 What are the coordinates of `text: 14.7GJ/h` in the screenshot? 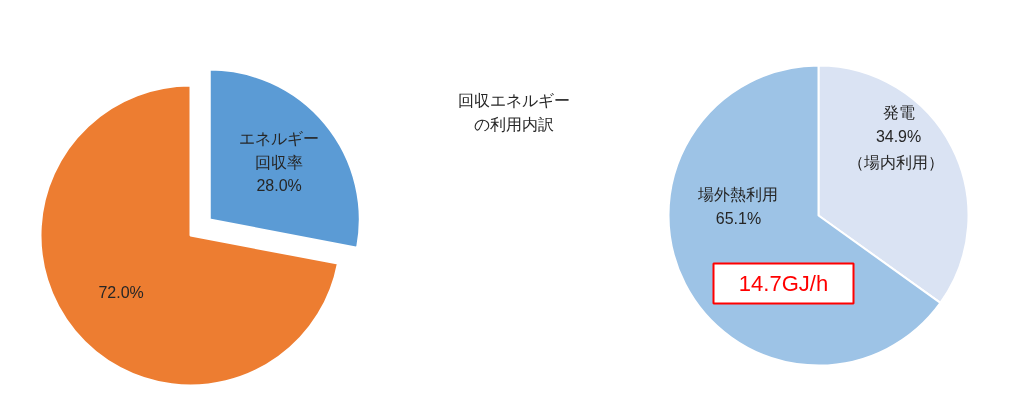 It's located at (783, 283).